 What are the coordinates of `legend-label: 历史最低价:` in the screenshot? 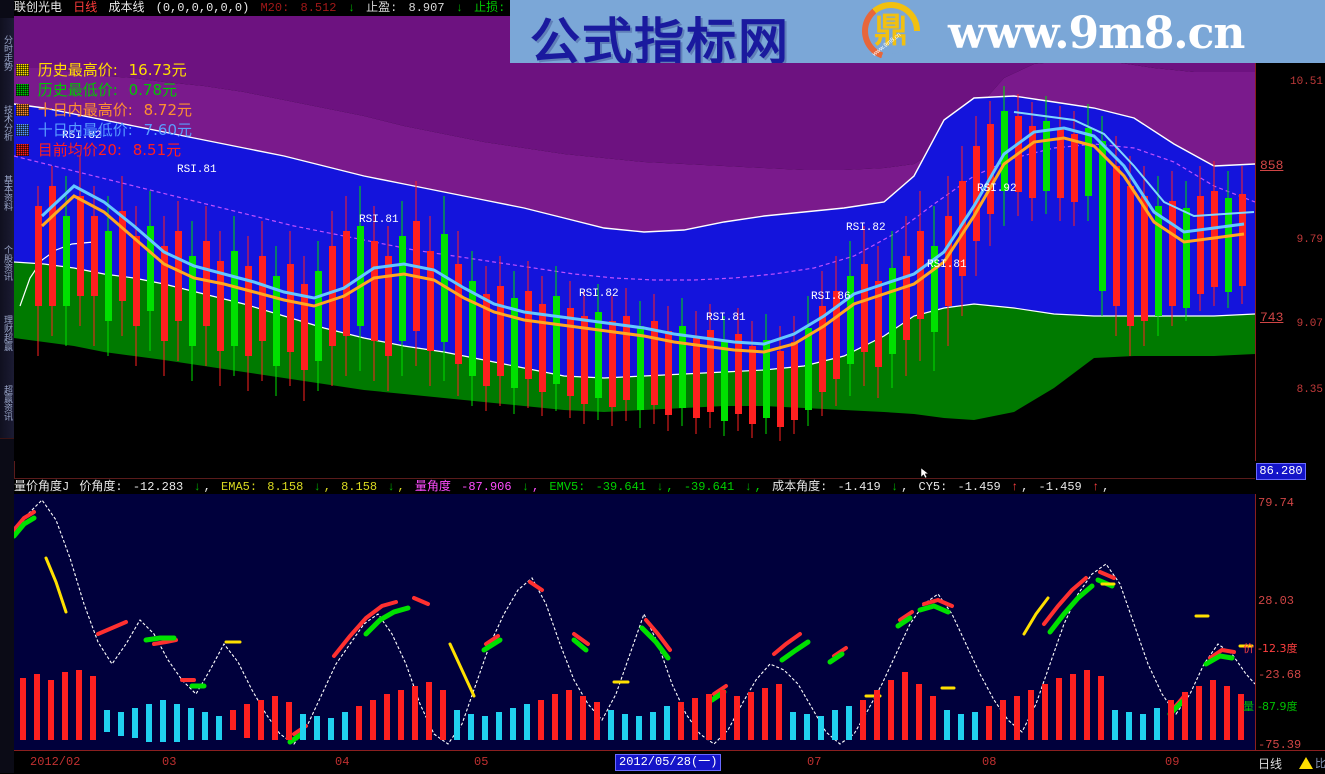 It's located at (77, 90).